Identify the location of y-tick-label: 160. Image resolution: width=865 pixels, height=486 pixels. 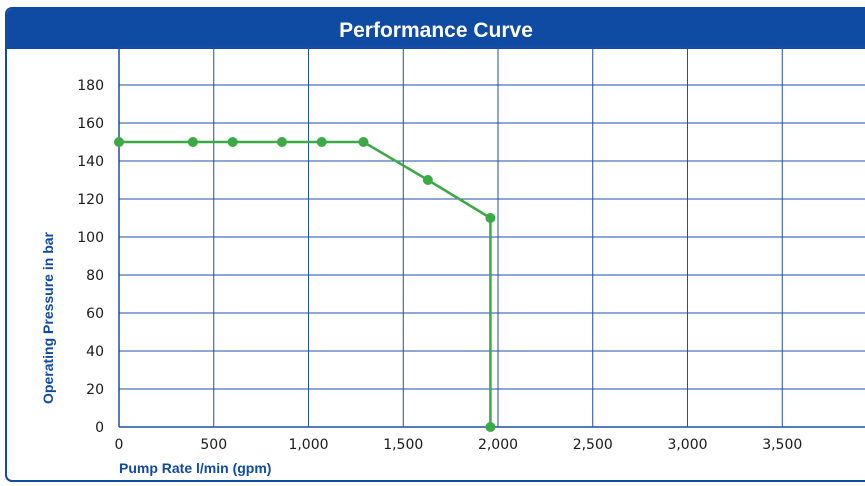
(90, 124).